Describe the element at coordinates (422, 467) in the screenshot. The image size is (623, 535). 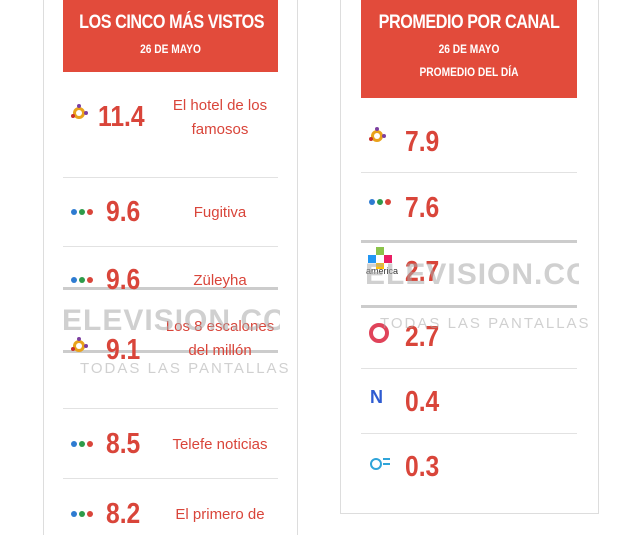
I see `rating: 0.3` at that location.